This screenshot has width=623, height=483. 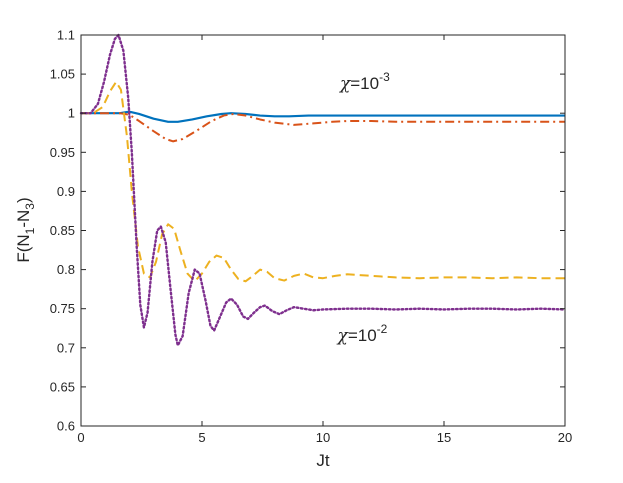 I want to click on y-axis-label-end: ), so click(x=23, y=200).